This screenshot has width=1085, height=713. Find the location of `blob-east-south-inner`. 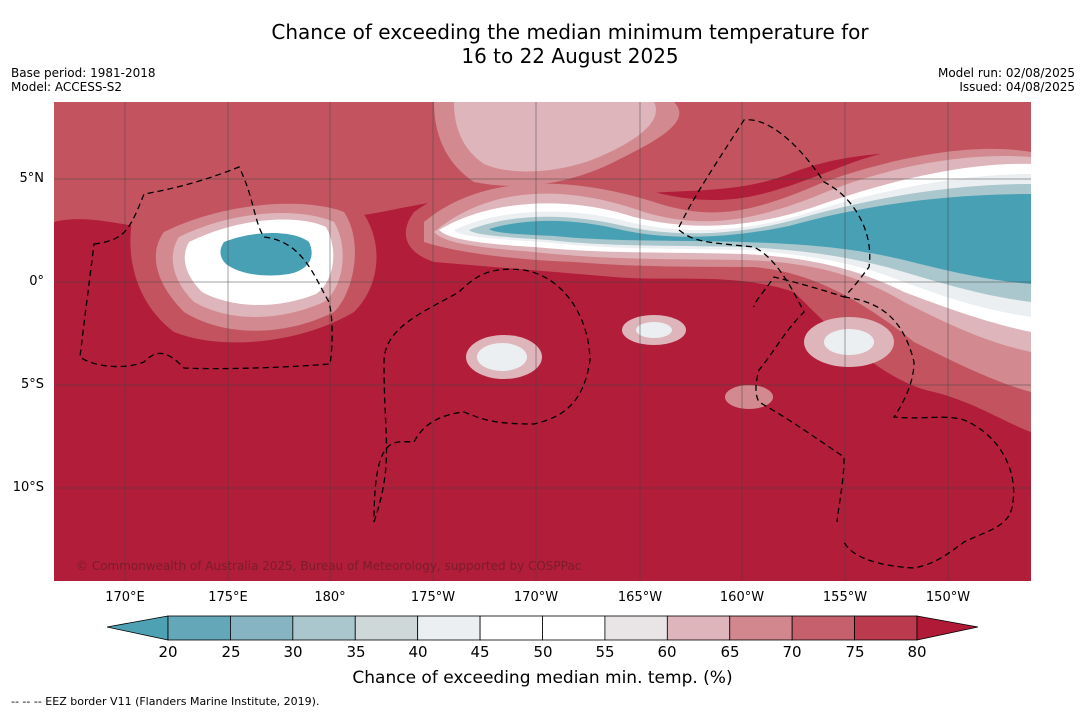

blob-east-south-inner is located at coordinates (654, 330).